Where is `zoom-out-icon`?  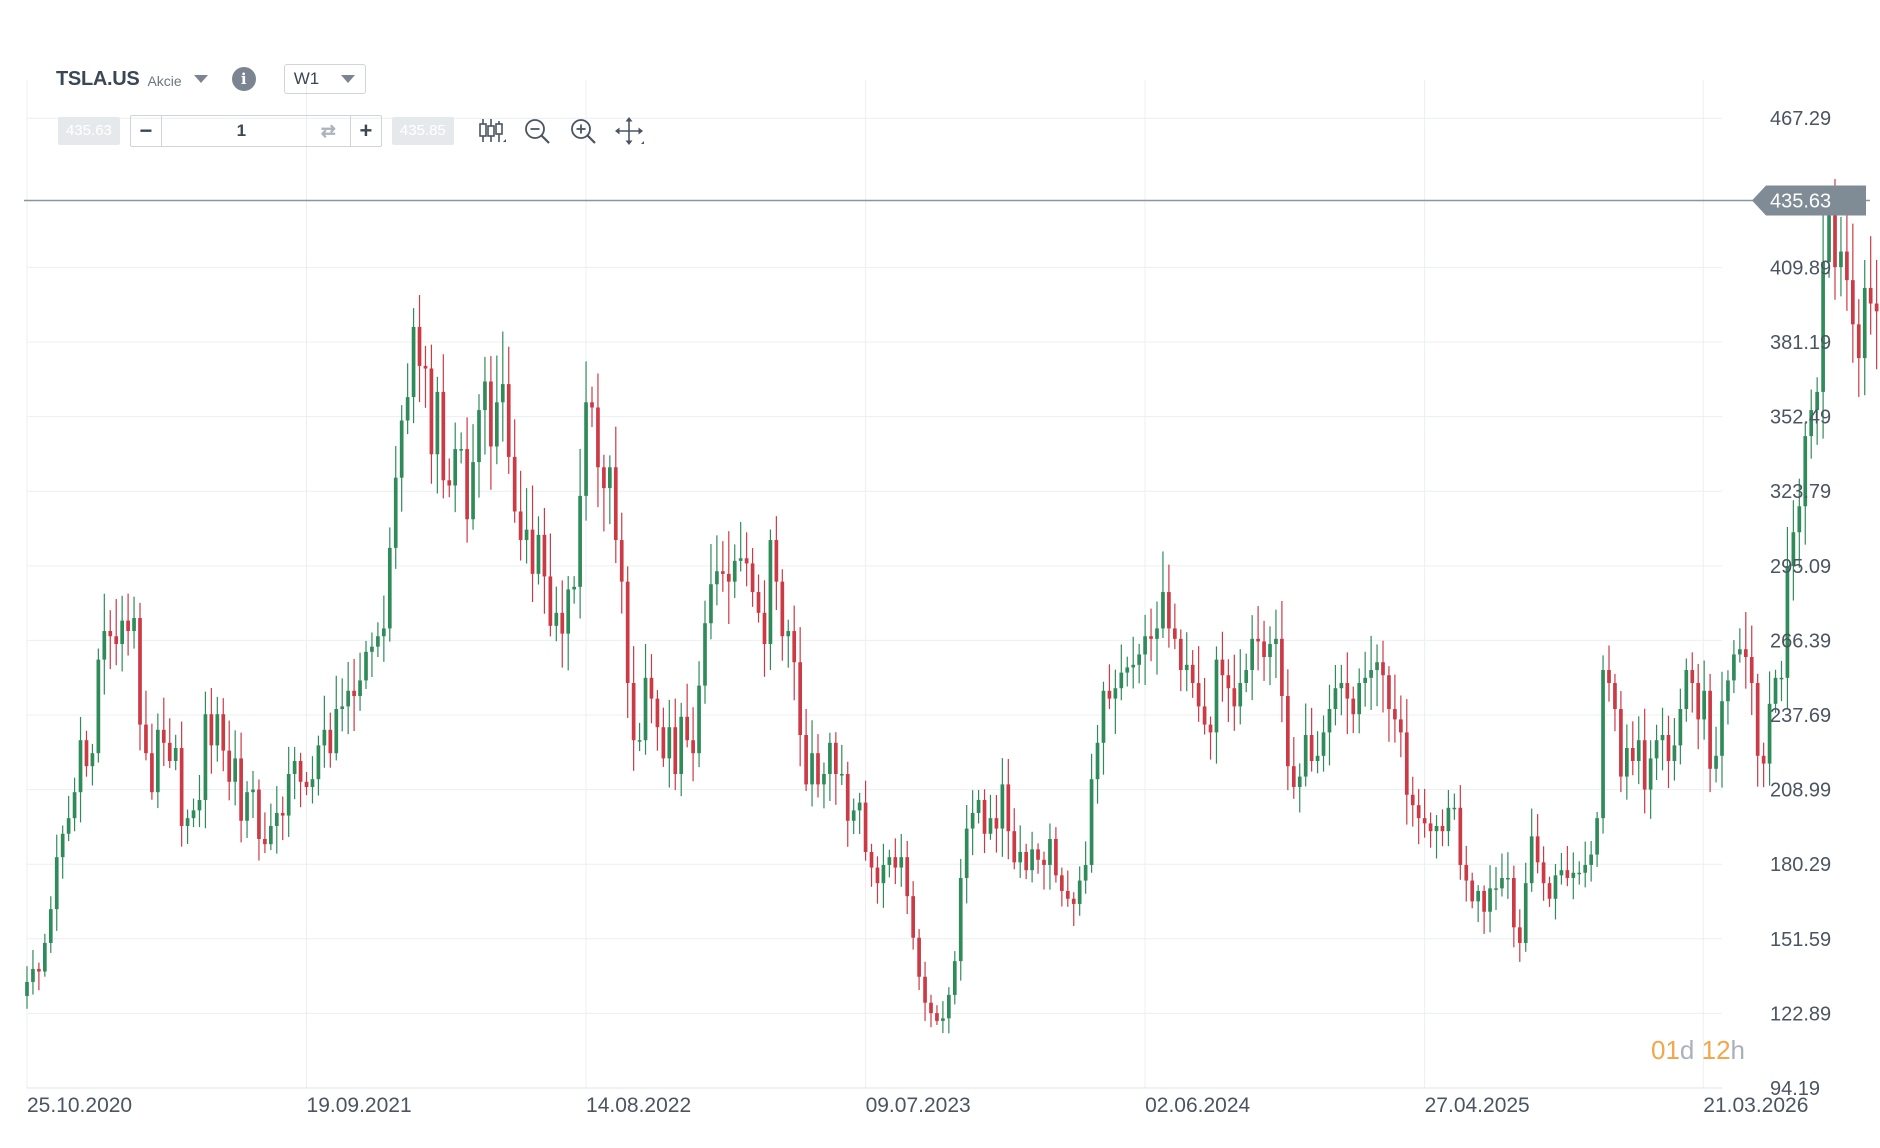 zoom-out-icon is located at coordinates (537, 131).